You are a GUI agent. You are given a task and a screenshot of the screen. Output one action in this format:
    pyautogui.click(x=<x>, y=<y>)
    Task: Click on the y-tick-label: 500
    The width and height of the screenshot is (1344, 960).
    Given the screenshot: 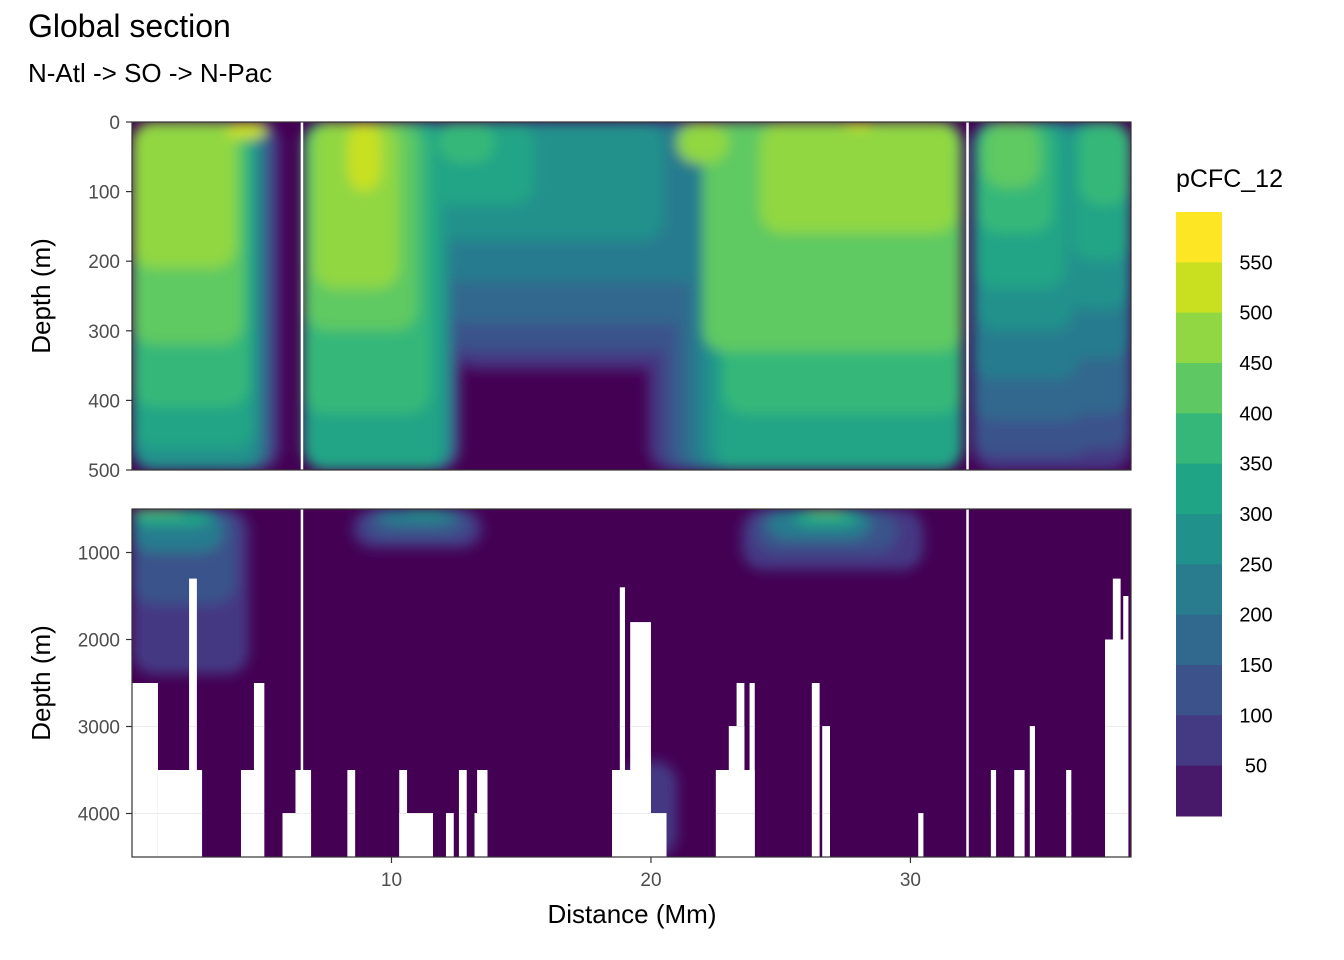 What is the action you would take?
    pyautogui.click(x=104, y=471)
    